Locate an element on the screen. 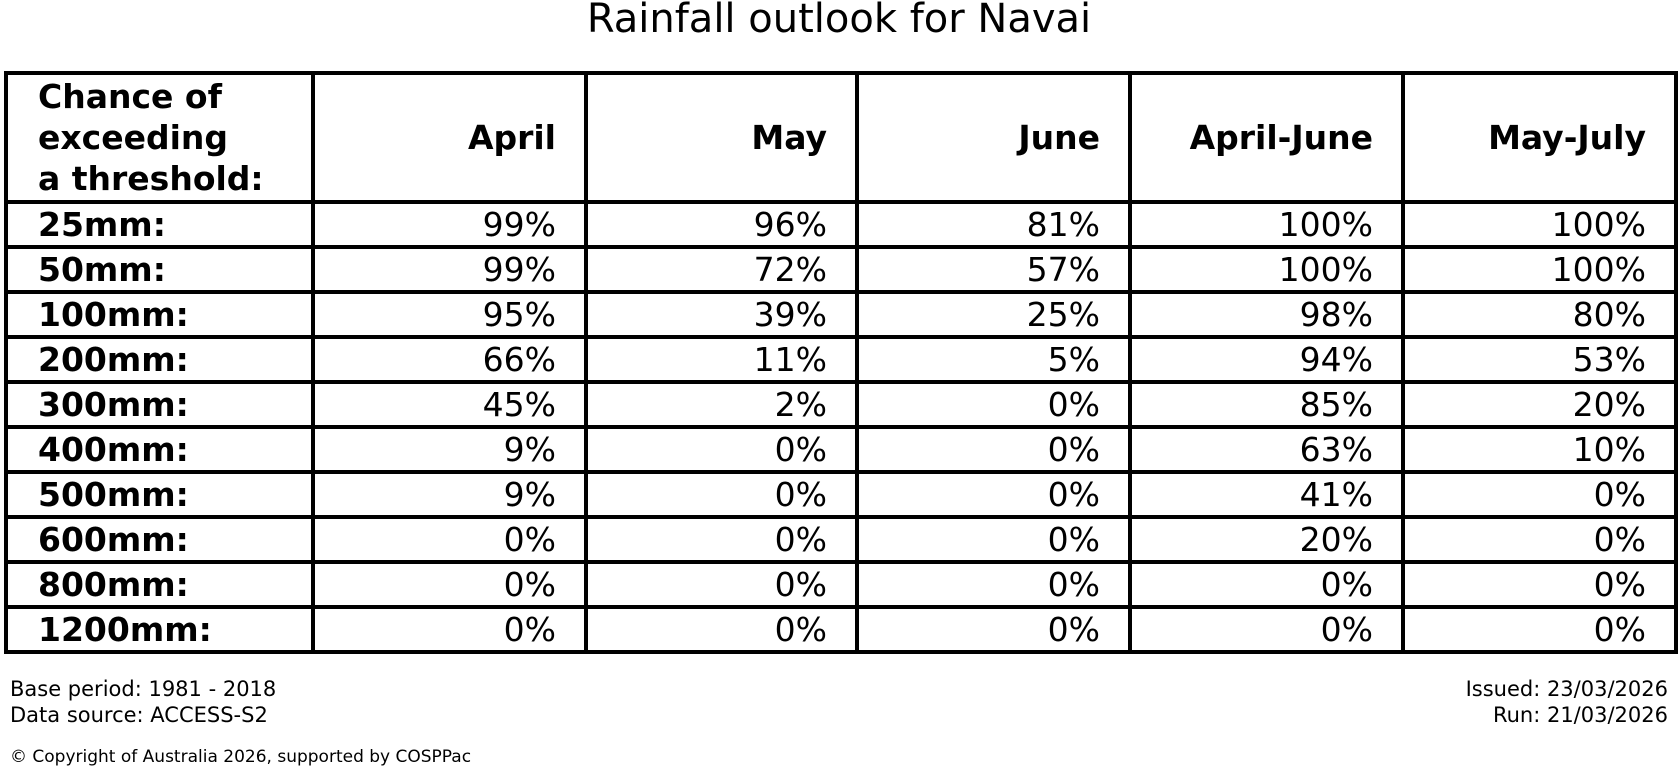 The width and height of the screenshot is (1678, 769). table-row: 25mm: 99% 96% 81% 100% 100% is located at coordinates (841, 224).